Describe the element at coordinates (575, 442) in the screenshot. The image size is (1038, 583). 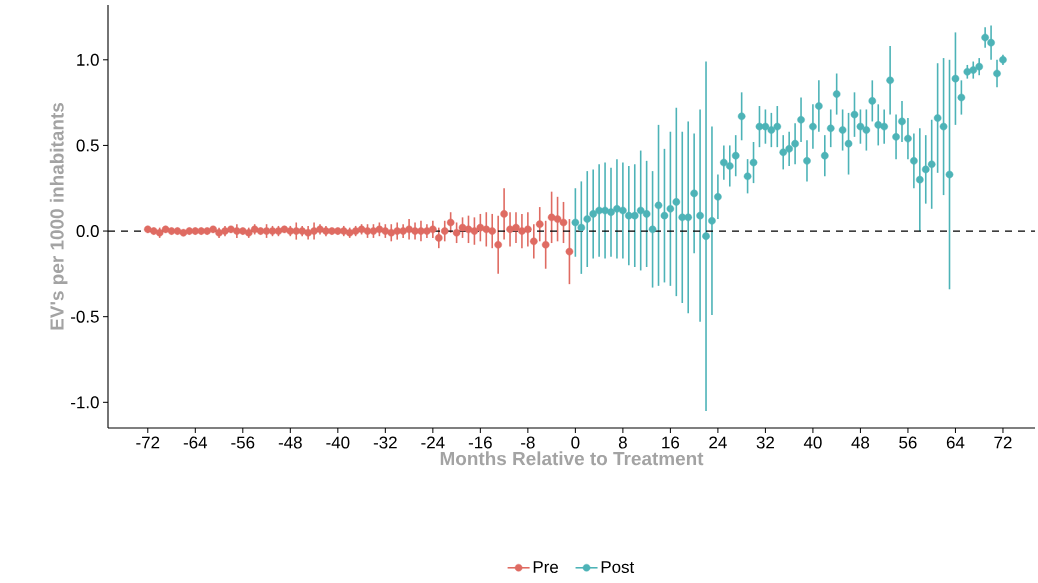
I see `x-tick-label: 0` at that location.